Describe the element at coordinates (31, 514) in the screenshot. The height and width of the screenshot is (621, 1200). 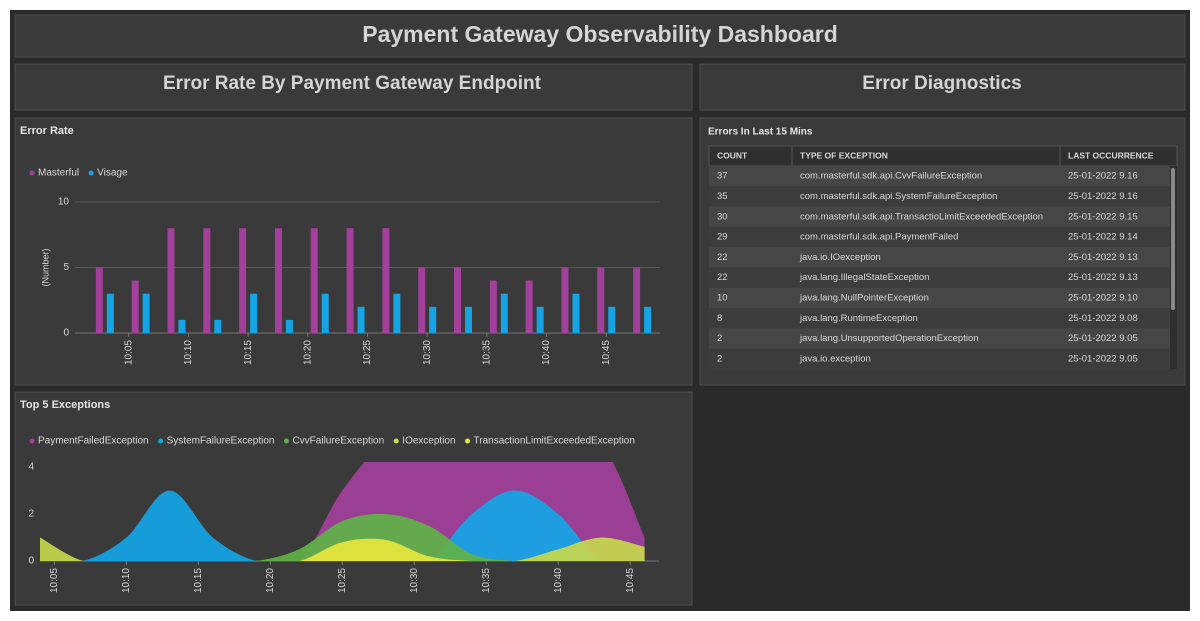
I see `y-tick-label: 2` at that location.